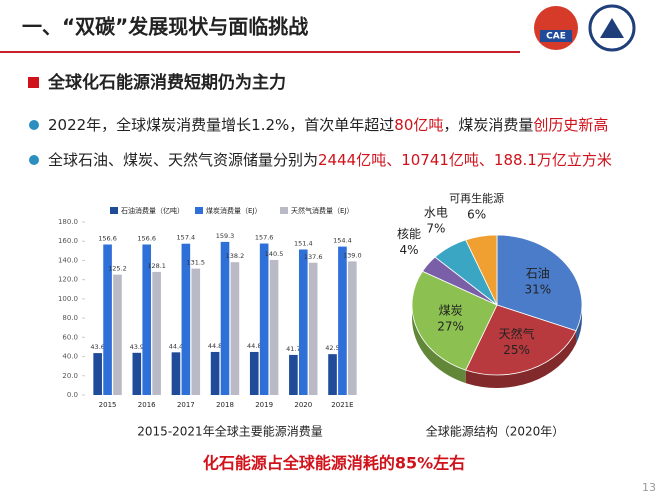 The image size is (667, 500). Describe the element at coordinates (156, 266) in the screenshot. I see `data-label: 128.1` at that location.